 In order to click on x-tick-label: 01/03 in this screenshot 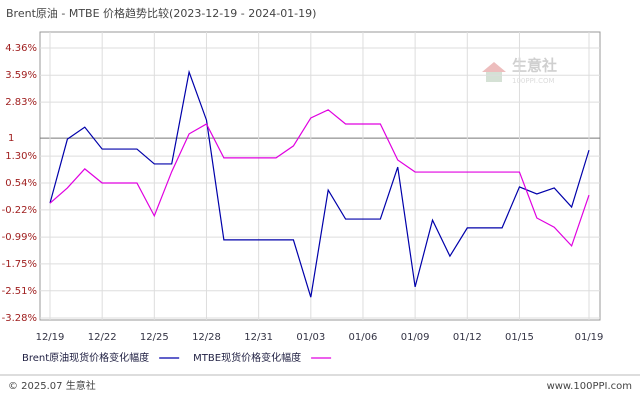, I will do `click(310, 337)`.